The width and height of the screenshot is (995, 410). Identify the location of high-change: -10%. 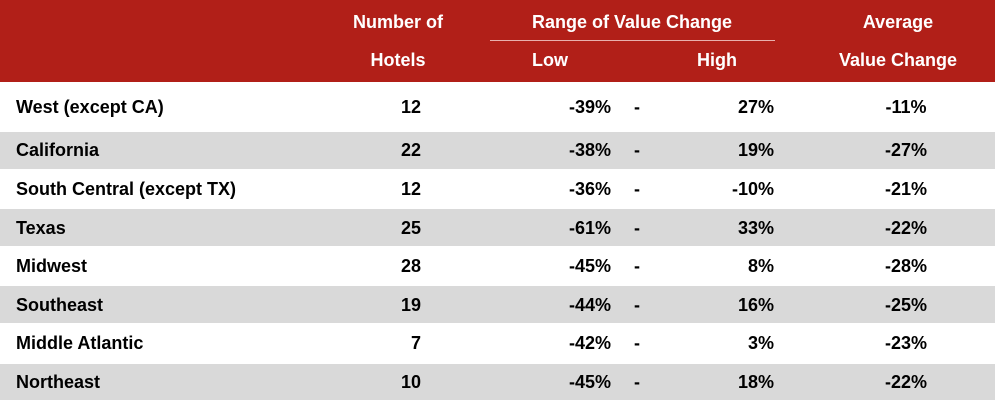
(752, 188).